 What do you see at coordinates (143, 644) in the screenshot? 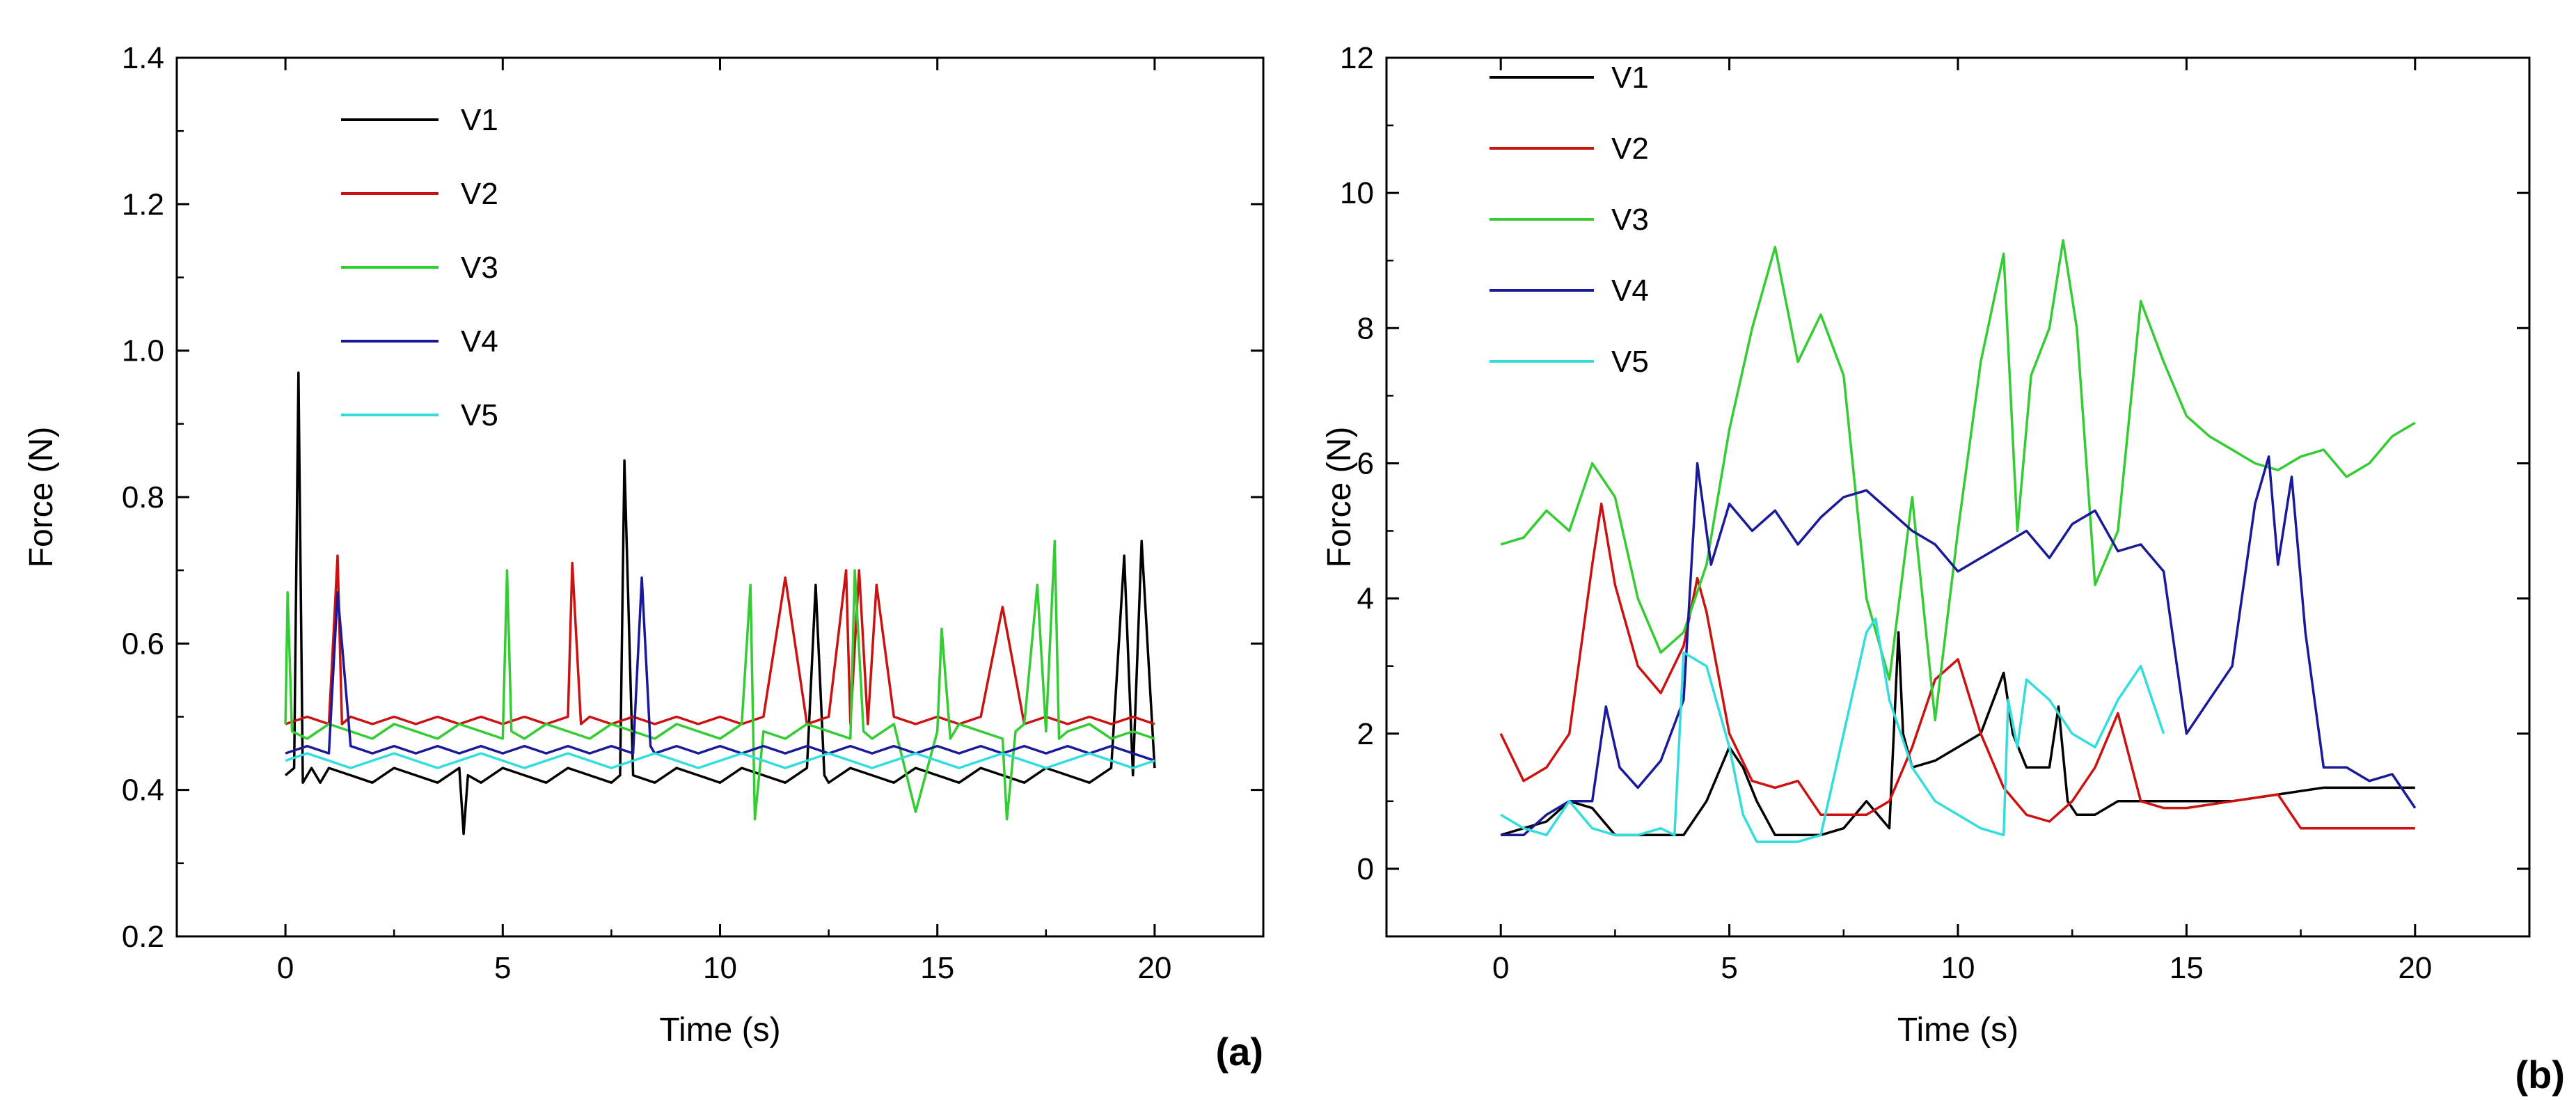
I see `y-tick-label: 0.6` at bounding box center [143, 644].